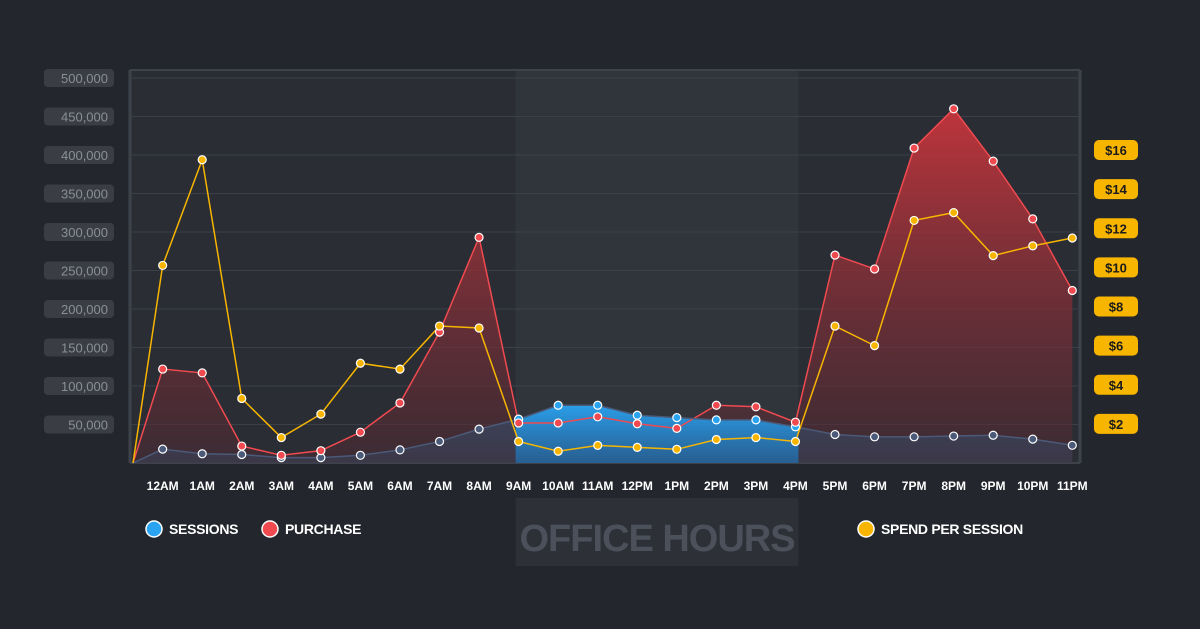 The width and height of the screenshot is (1200, 629). I want to click on sessions-area-office-hours, so click(657, 434).